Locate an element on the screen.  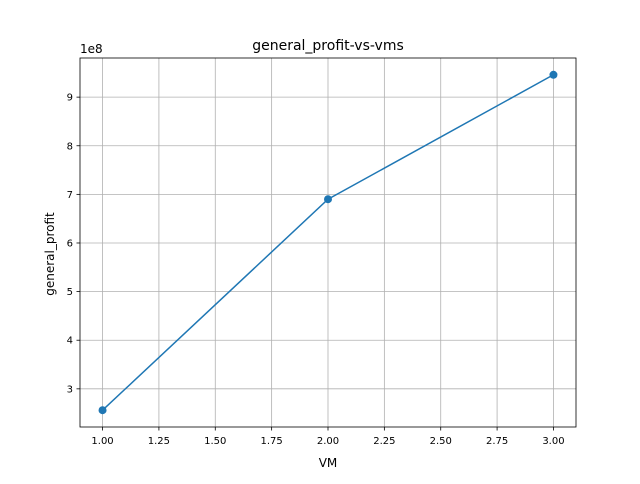
x-tick-label: 1.75 is located at coordinates (272, 441).